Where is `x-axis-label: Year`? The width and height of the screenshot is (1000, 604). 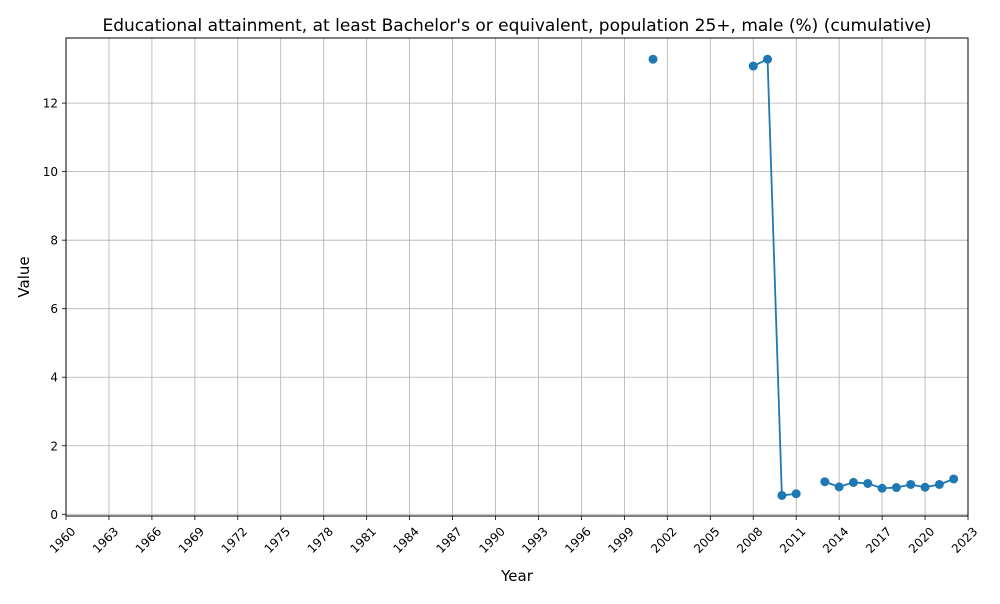 x-axis-label: Year is located at coordinates (517, 576).